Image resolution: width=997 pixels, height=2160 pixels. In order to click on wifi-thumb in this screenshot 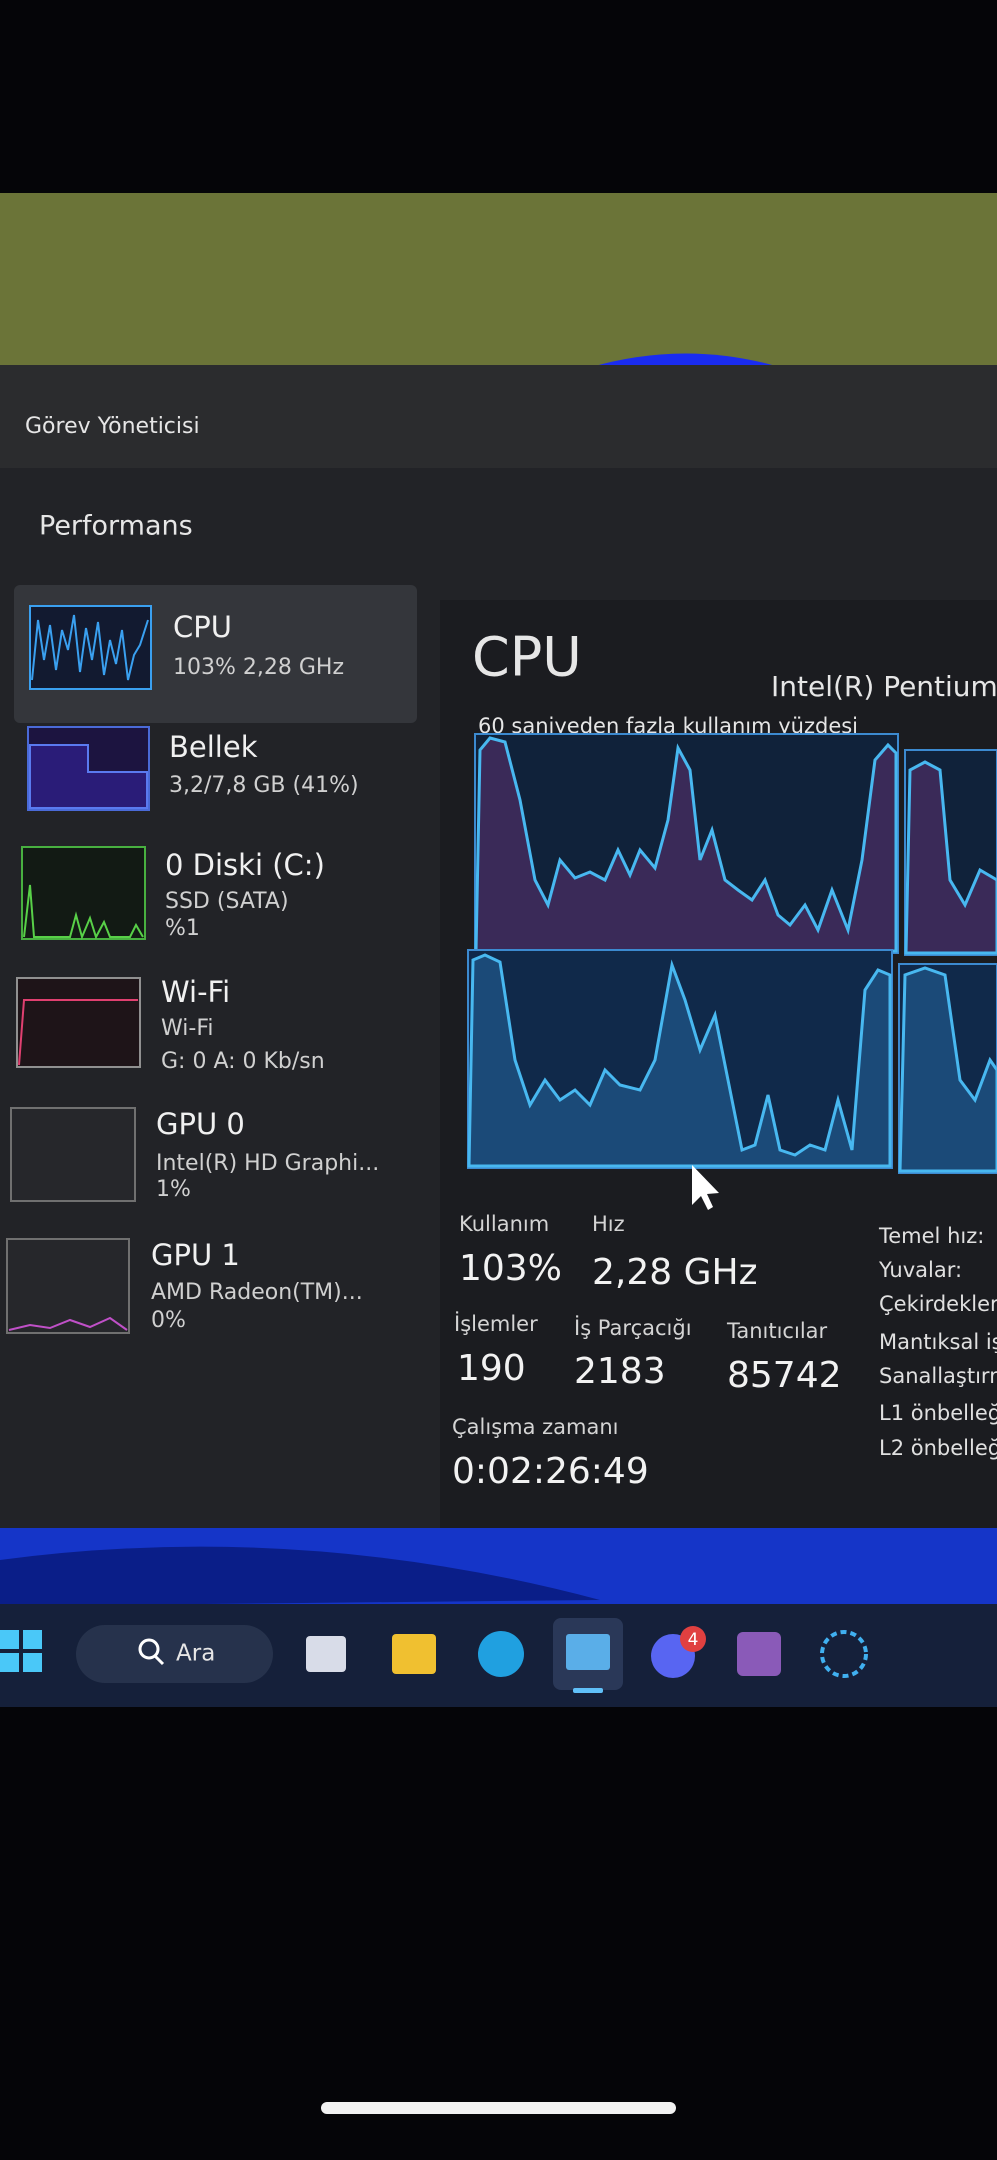, I will do `click(78, 1022)`.